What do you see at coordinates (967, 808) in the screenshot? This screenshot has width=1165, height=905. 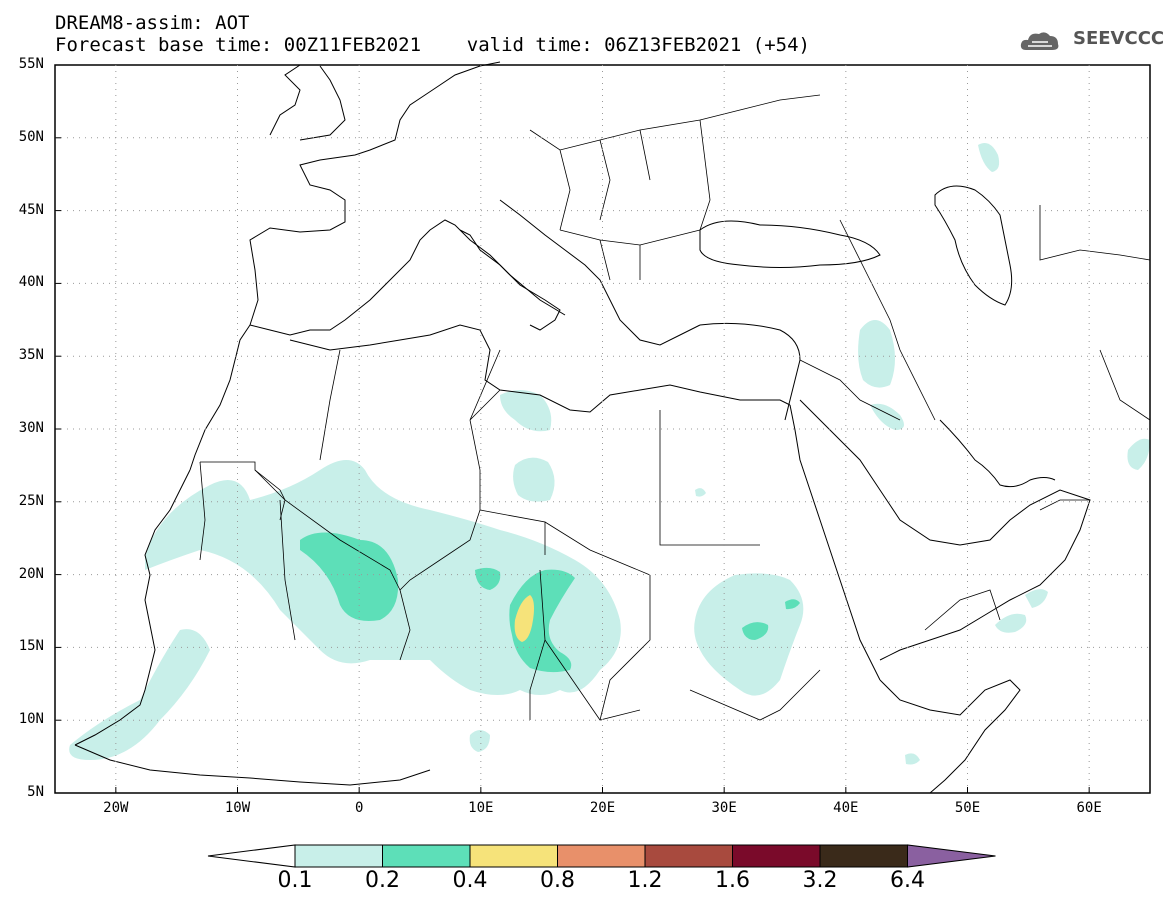 I see `lon-label: 50E` at bounding box center [967, 808].